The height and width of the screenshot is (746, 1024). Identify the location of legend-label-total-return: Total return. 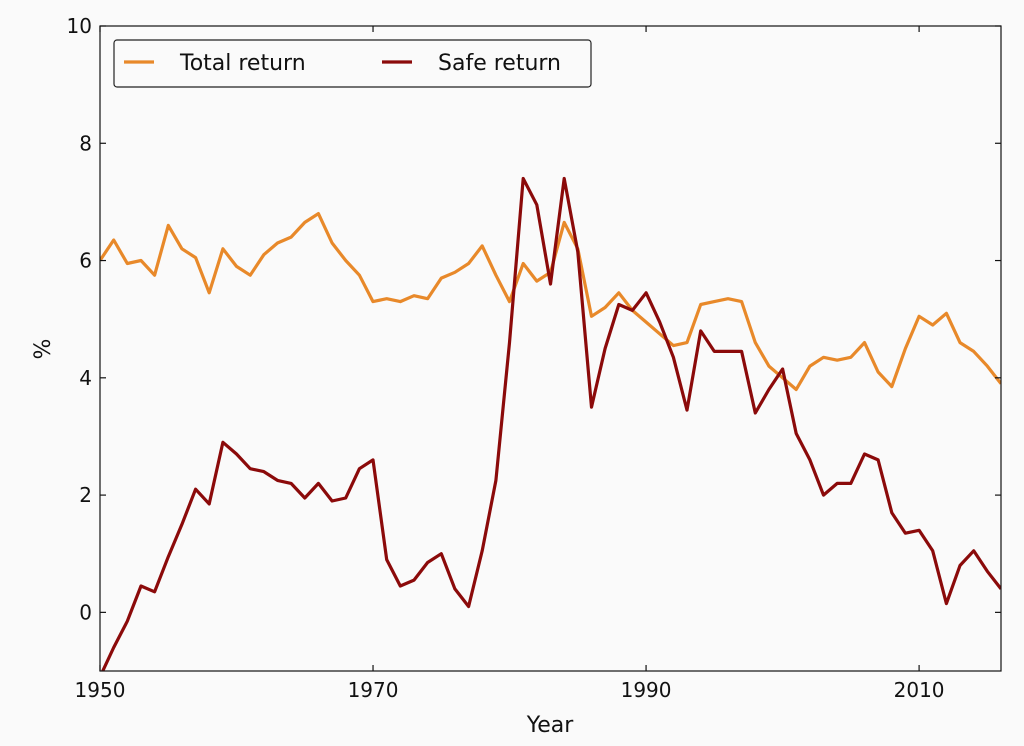
(242, 63).